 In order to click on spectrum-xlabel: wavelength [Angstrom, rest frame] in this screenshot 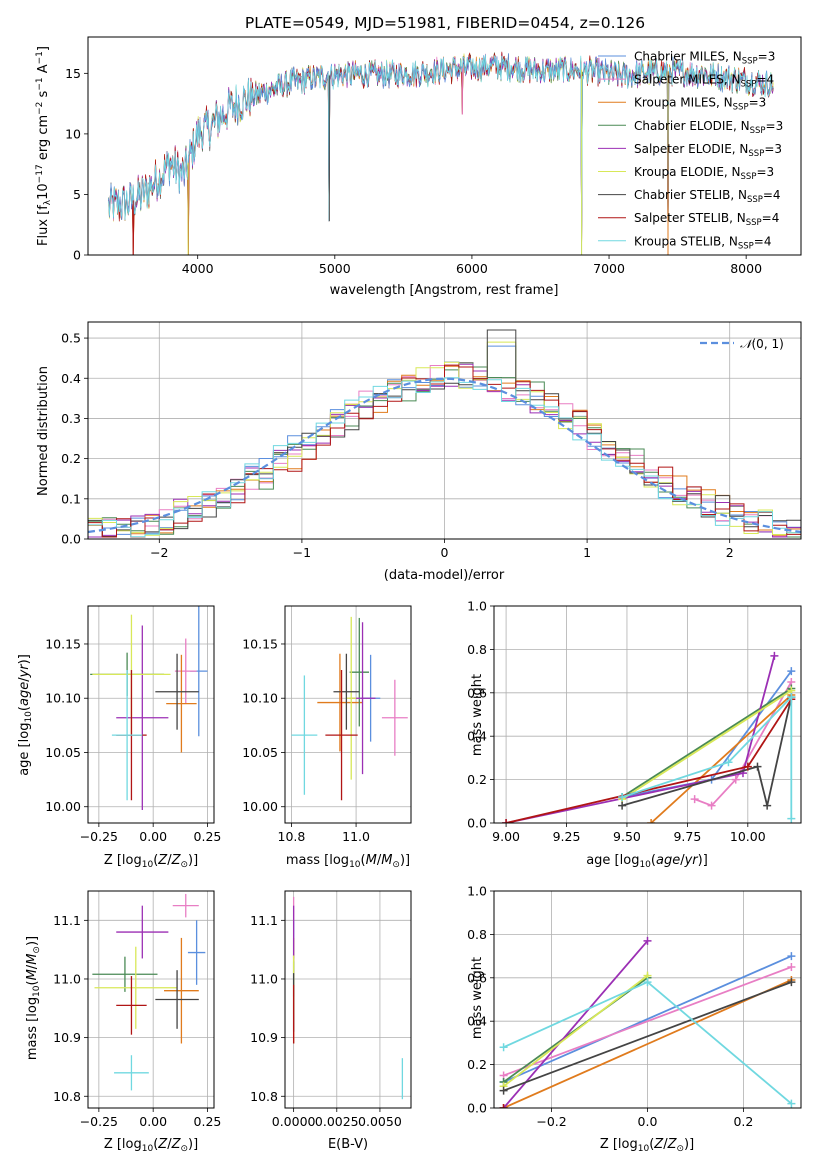, I will do `click(444, 290)`.